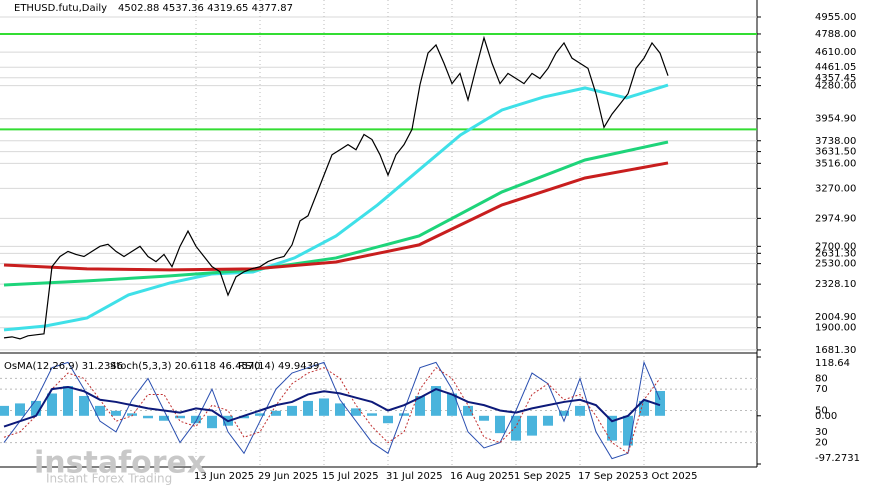 This screenshot has height=488, width=882. What do you see at coordinates (832, 363) in the screenshot?
I see `y2-tick-label: 118.64` at bounding box center [832, 363].